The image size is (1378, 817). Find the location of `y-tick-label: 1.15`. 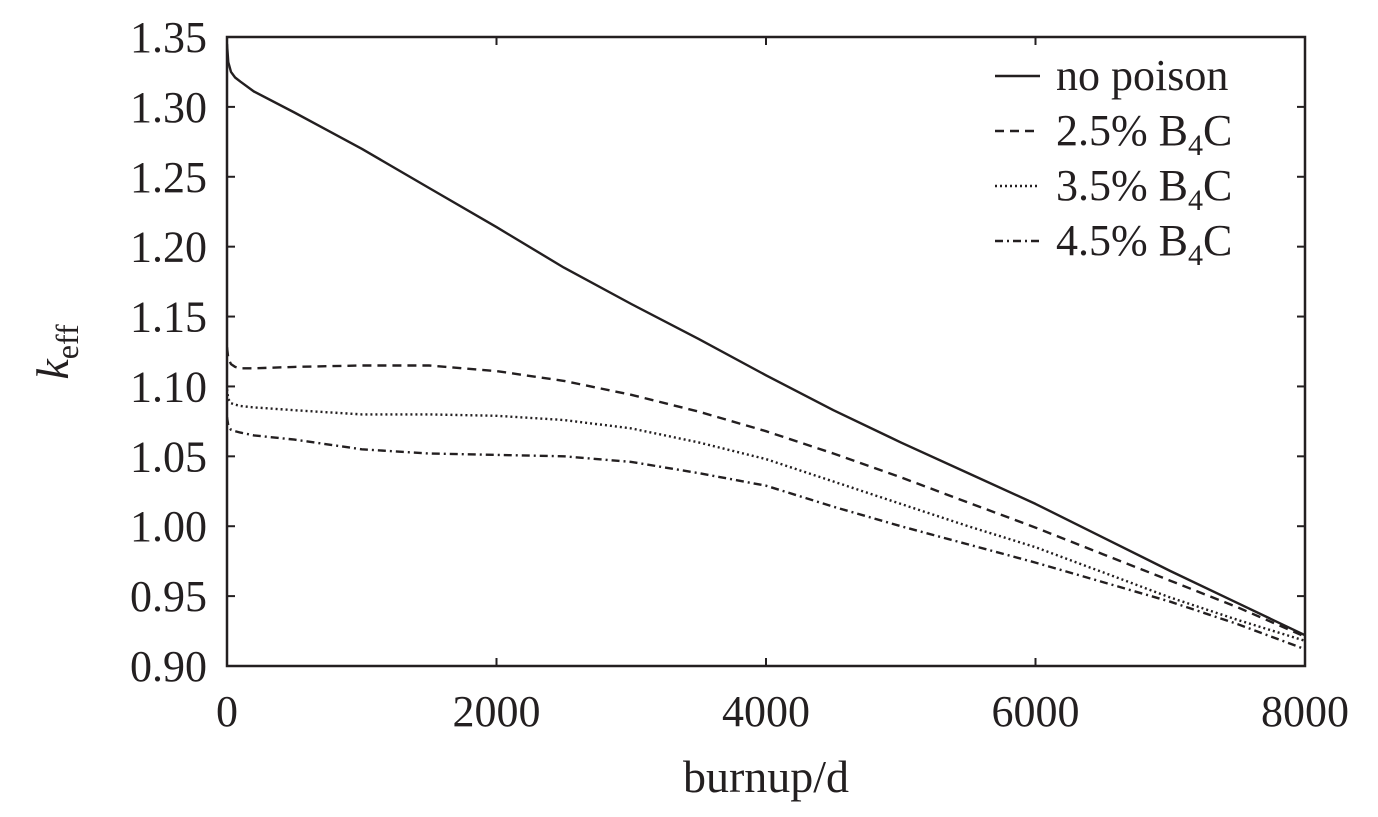

y-tick-label: 1.15 is located at coordinates (168, 317).